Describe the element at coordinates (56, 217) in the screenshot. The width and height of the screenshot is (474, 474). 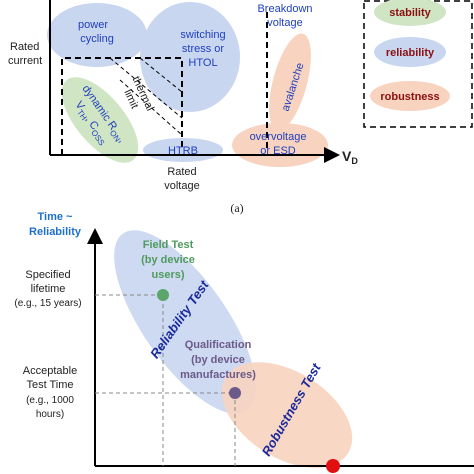
I see `axis-label: Time ~` at that location.